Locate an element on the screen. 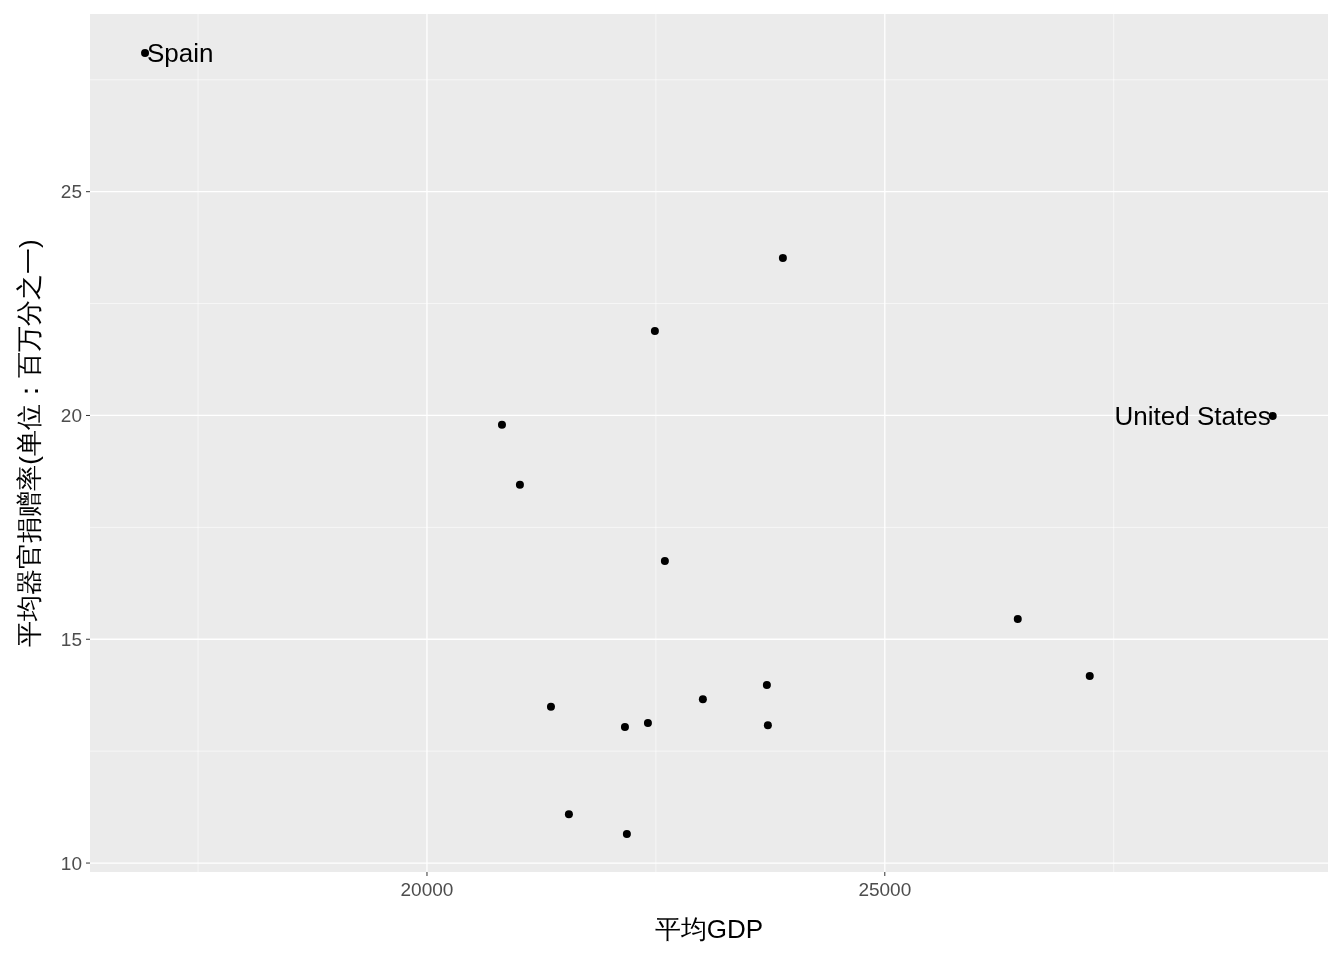 This screenshot has width=1344, height=960. annotation: United States is located at coordinates (1192, 416).